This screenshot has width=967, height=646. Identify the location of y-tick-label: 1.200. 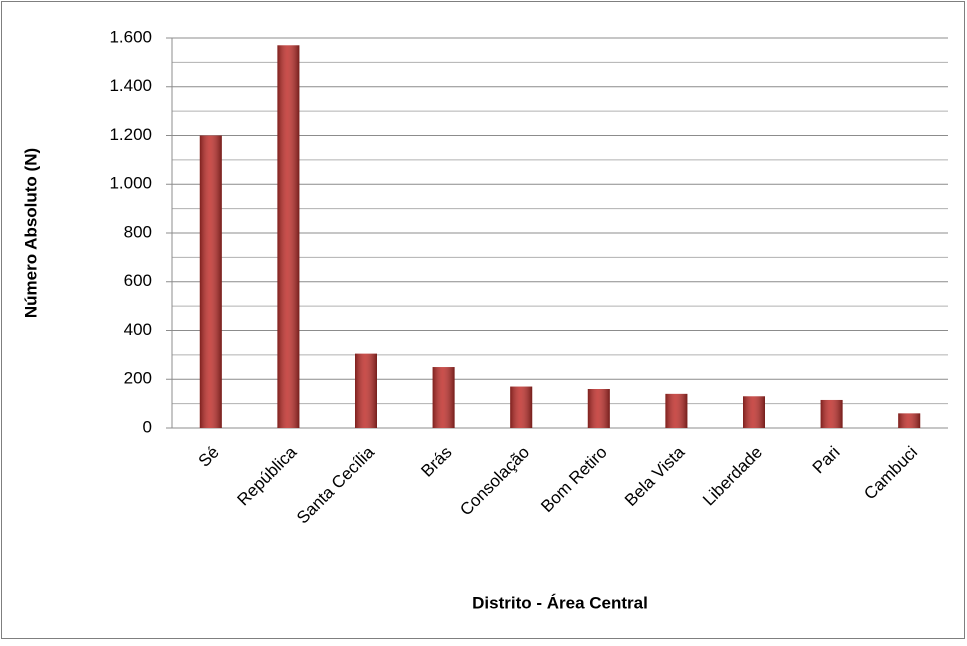
(130, 134).